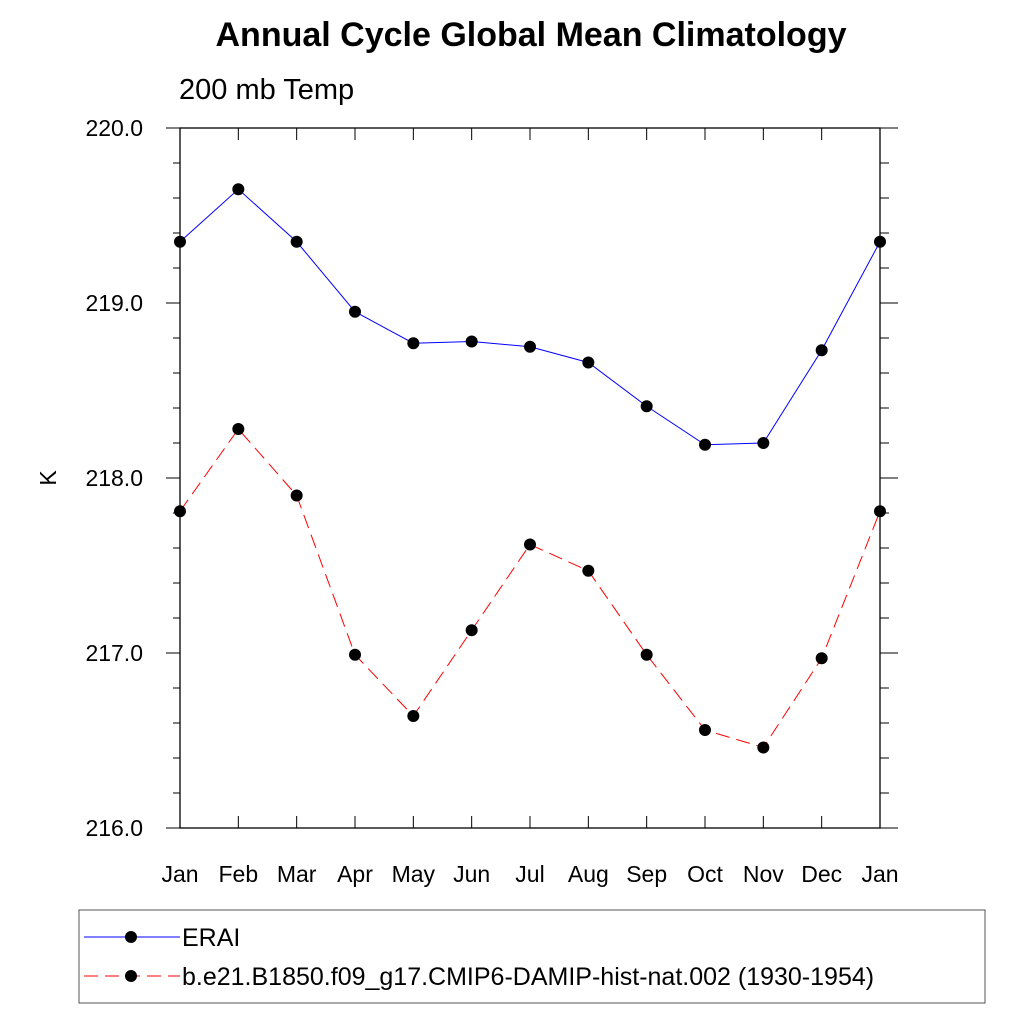 Image resolution: width=1024 pixels, height=1024 pixels. I want to click on x-tick-label: Feb, so click(239, 874).